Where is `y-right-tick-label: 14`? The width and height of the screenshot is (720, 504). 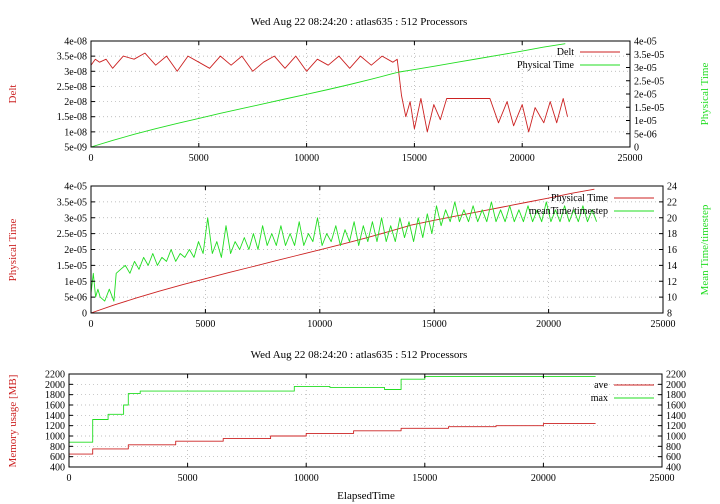 y-right-tick-label: 14 is located at coordinates (672, 266).